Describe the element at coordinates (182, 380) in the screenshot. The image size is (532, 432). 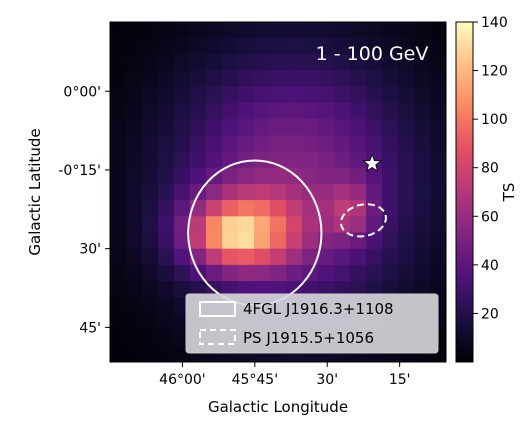
I see `x-tick-label: 46°00'` at that location.